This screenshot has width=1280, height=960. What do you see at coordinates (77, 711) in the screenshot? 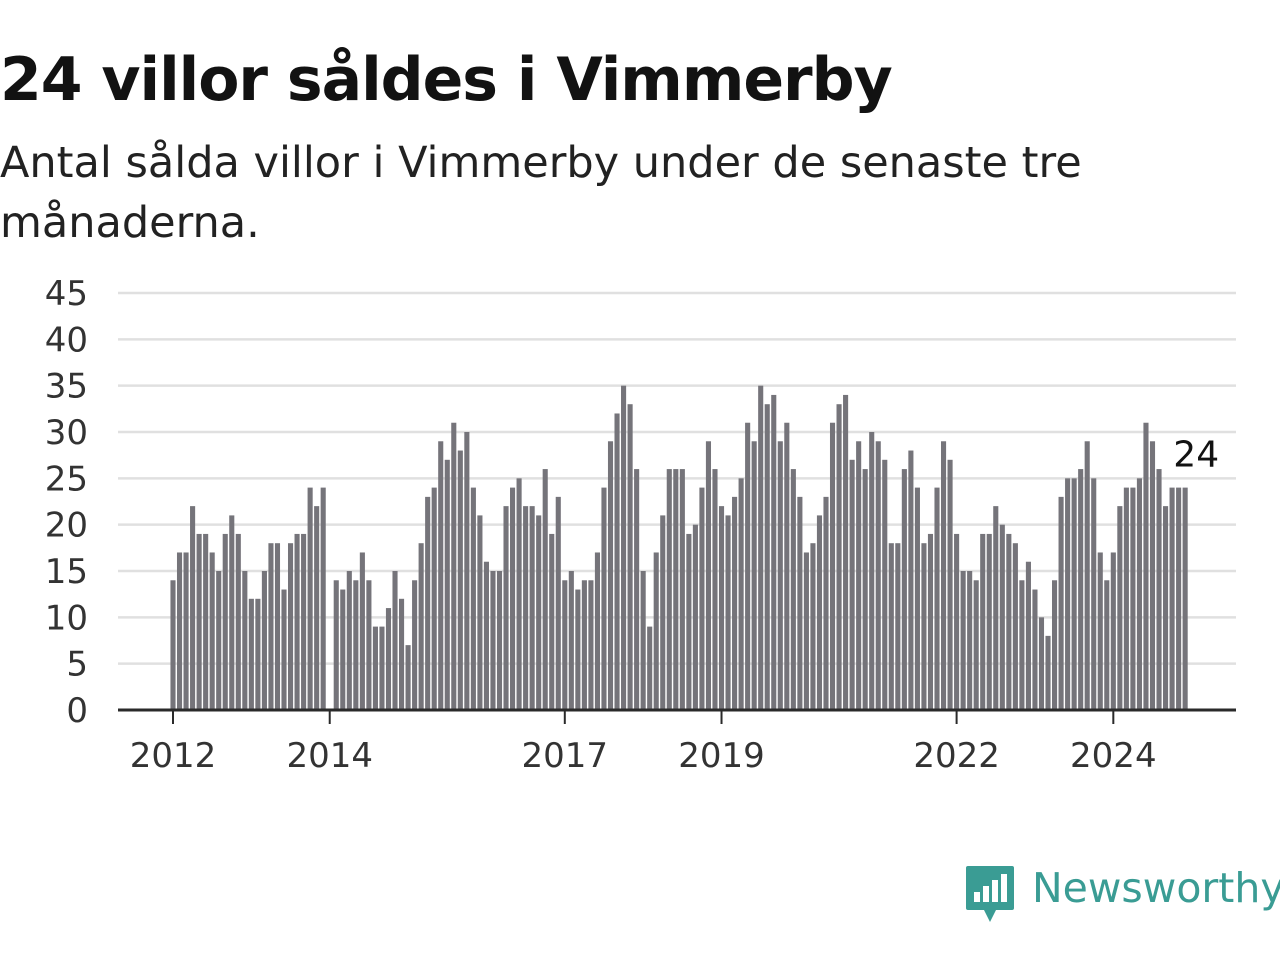
I see `y-tick-label: 0` at bounding box center [77, 711].